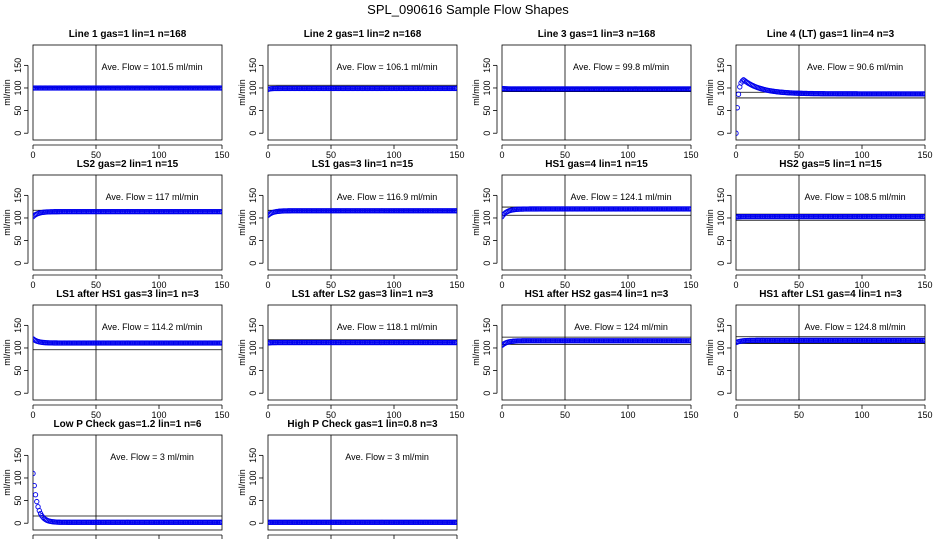  What do you see at coordinates (152, 197) in the screenshot?
I see `average-flow-label: Ave. Flow = 117 ml/min` at bounding box center [152, 197].